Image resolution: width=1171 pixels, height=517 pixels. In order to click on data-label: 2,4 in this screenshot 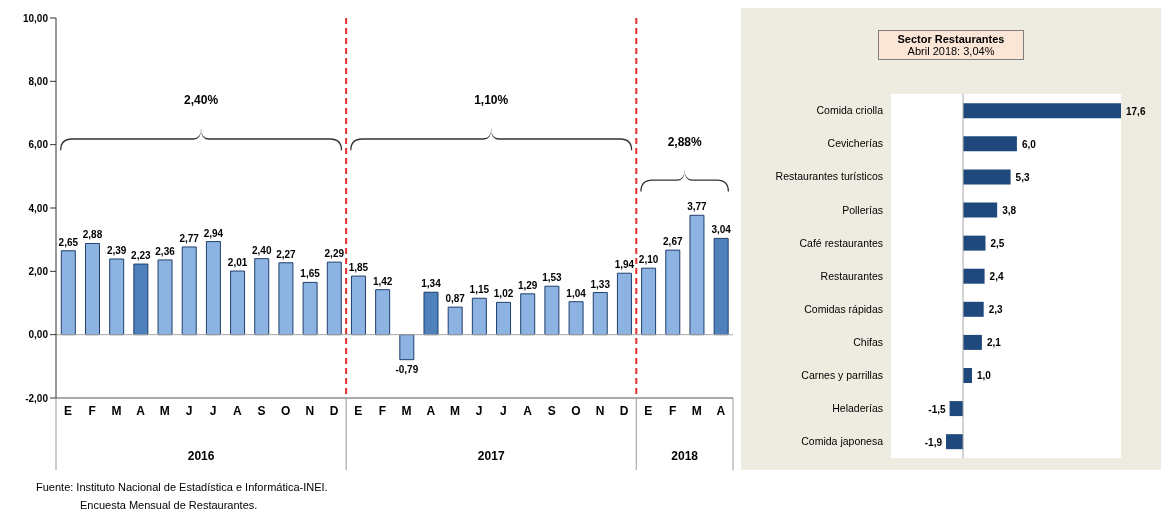, I will do `click(996, 277)`.